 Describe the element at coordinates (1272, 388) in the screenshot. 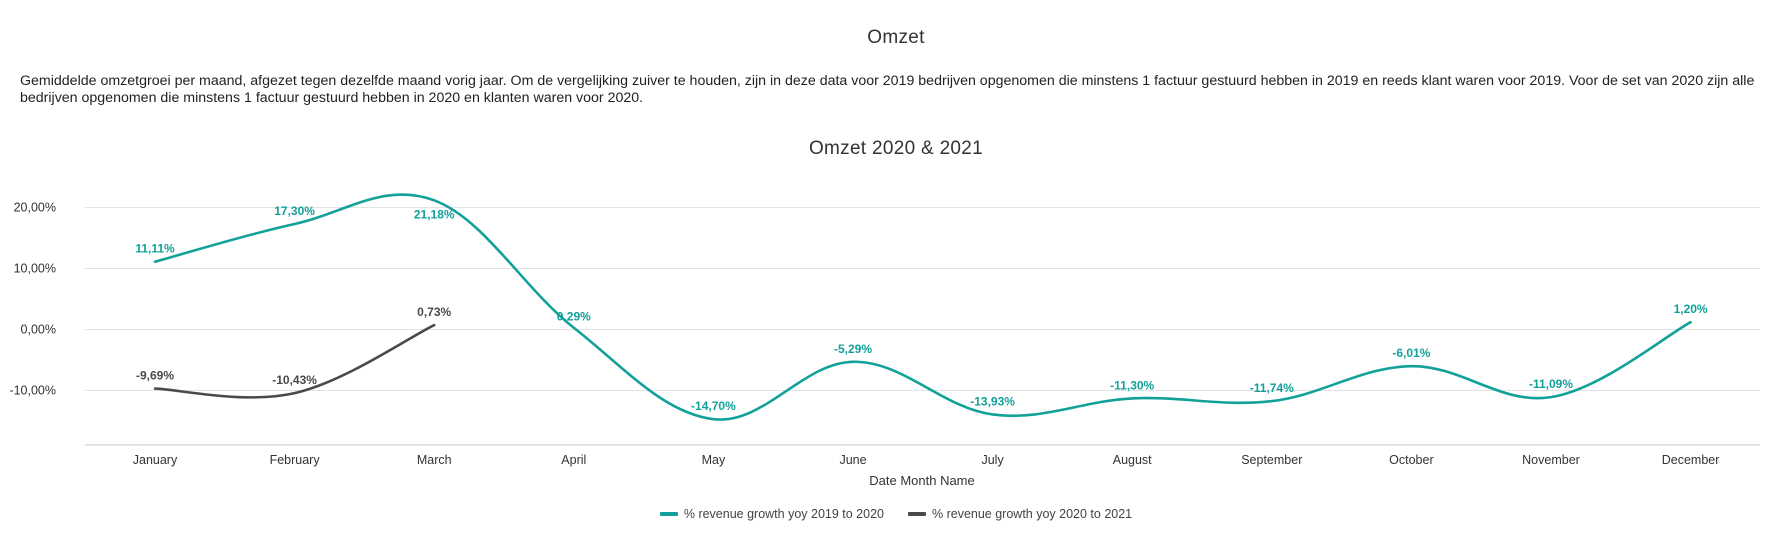

I see `data-label: -11,74%` at that location.